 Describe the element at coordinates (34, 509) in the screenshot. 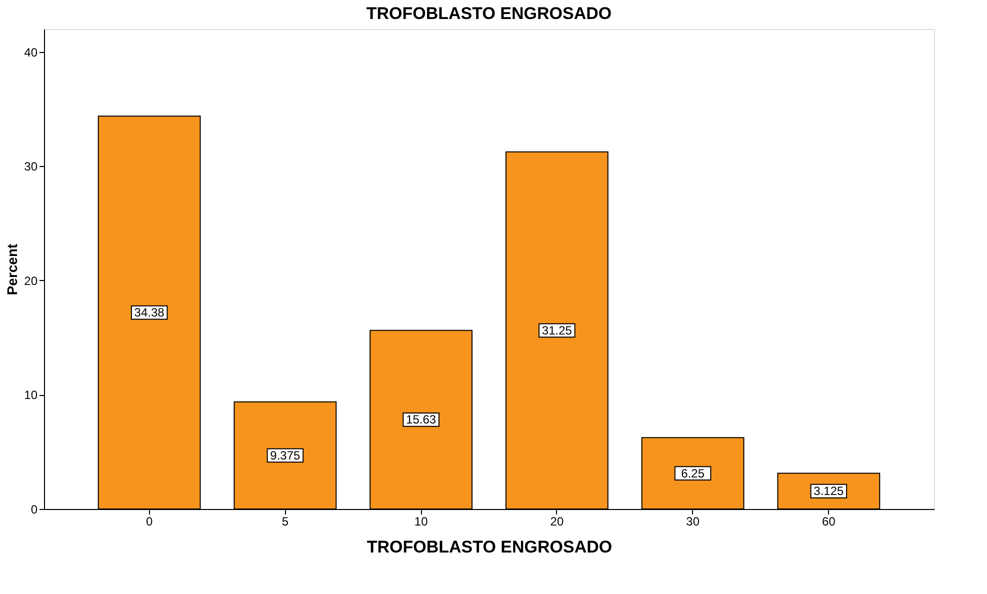

I see `y-tick-label: 0` at that location.